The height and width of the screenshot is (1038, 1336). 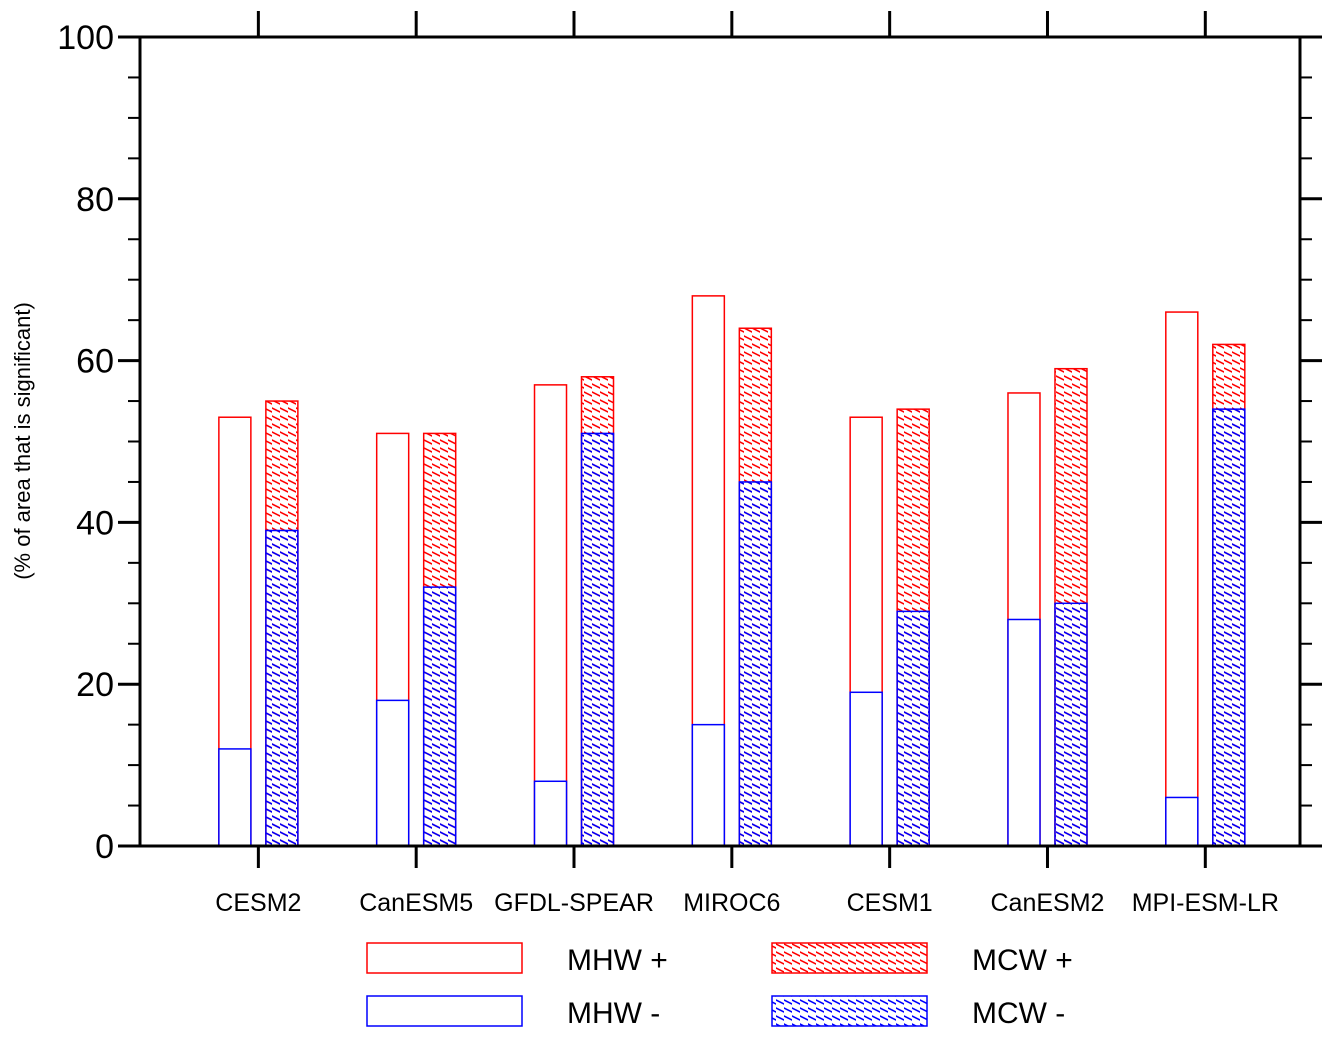 What do you see at coordinates (1048, 903) in the screenshot?
I see `x-tick-label: CanESM2` at bounding box center [1048, 903].